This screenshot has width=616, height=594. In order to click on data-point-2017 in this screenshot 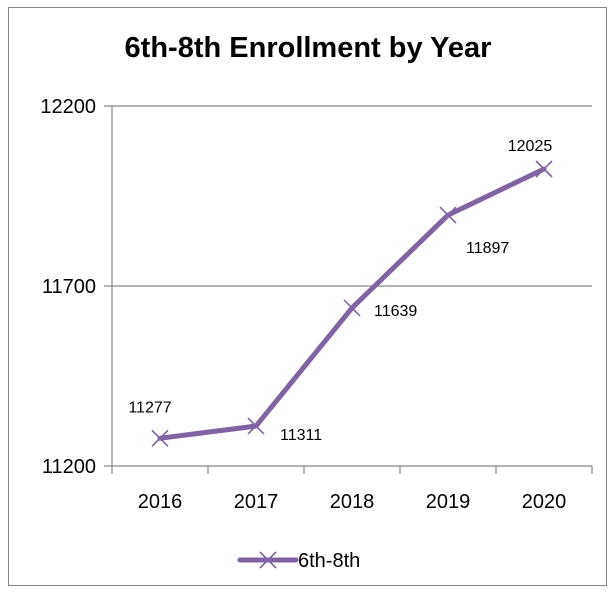, I will do `click(256, 426)`.